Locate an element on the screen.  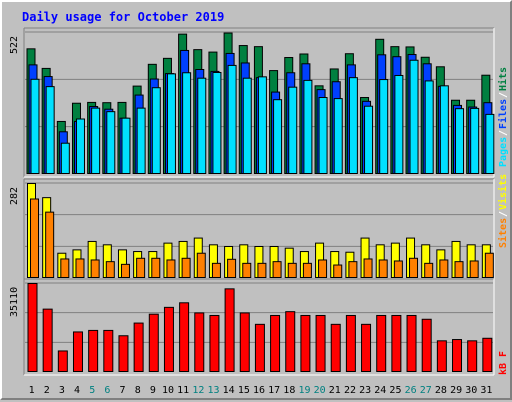
legend-hits: Hits is located at coordinates (503, 79).